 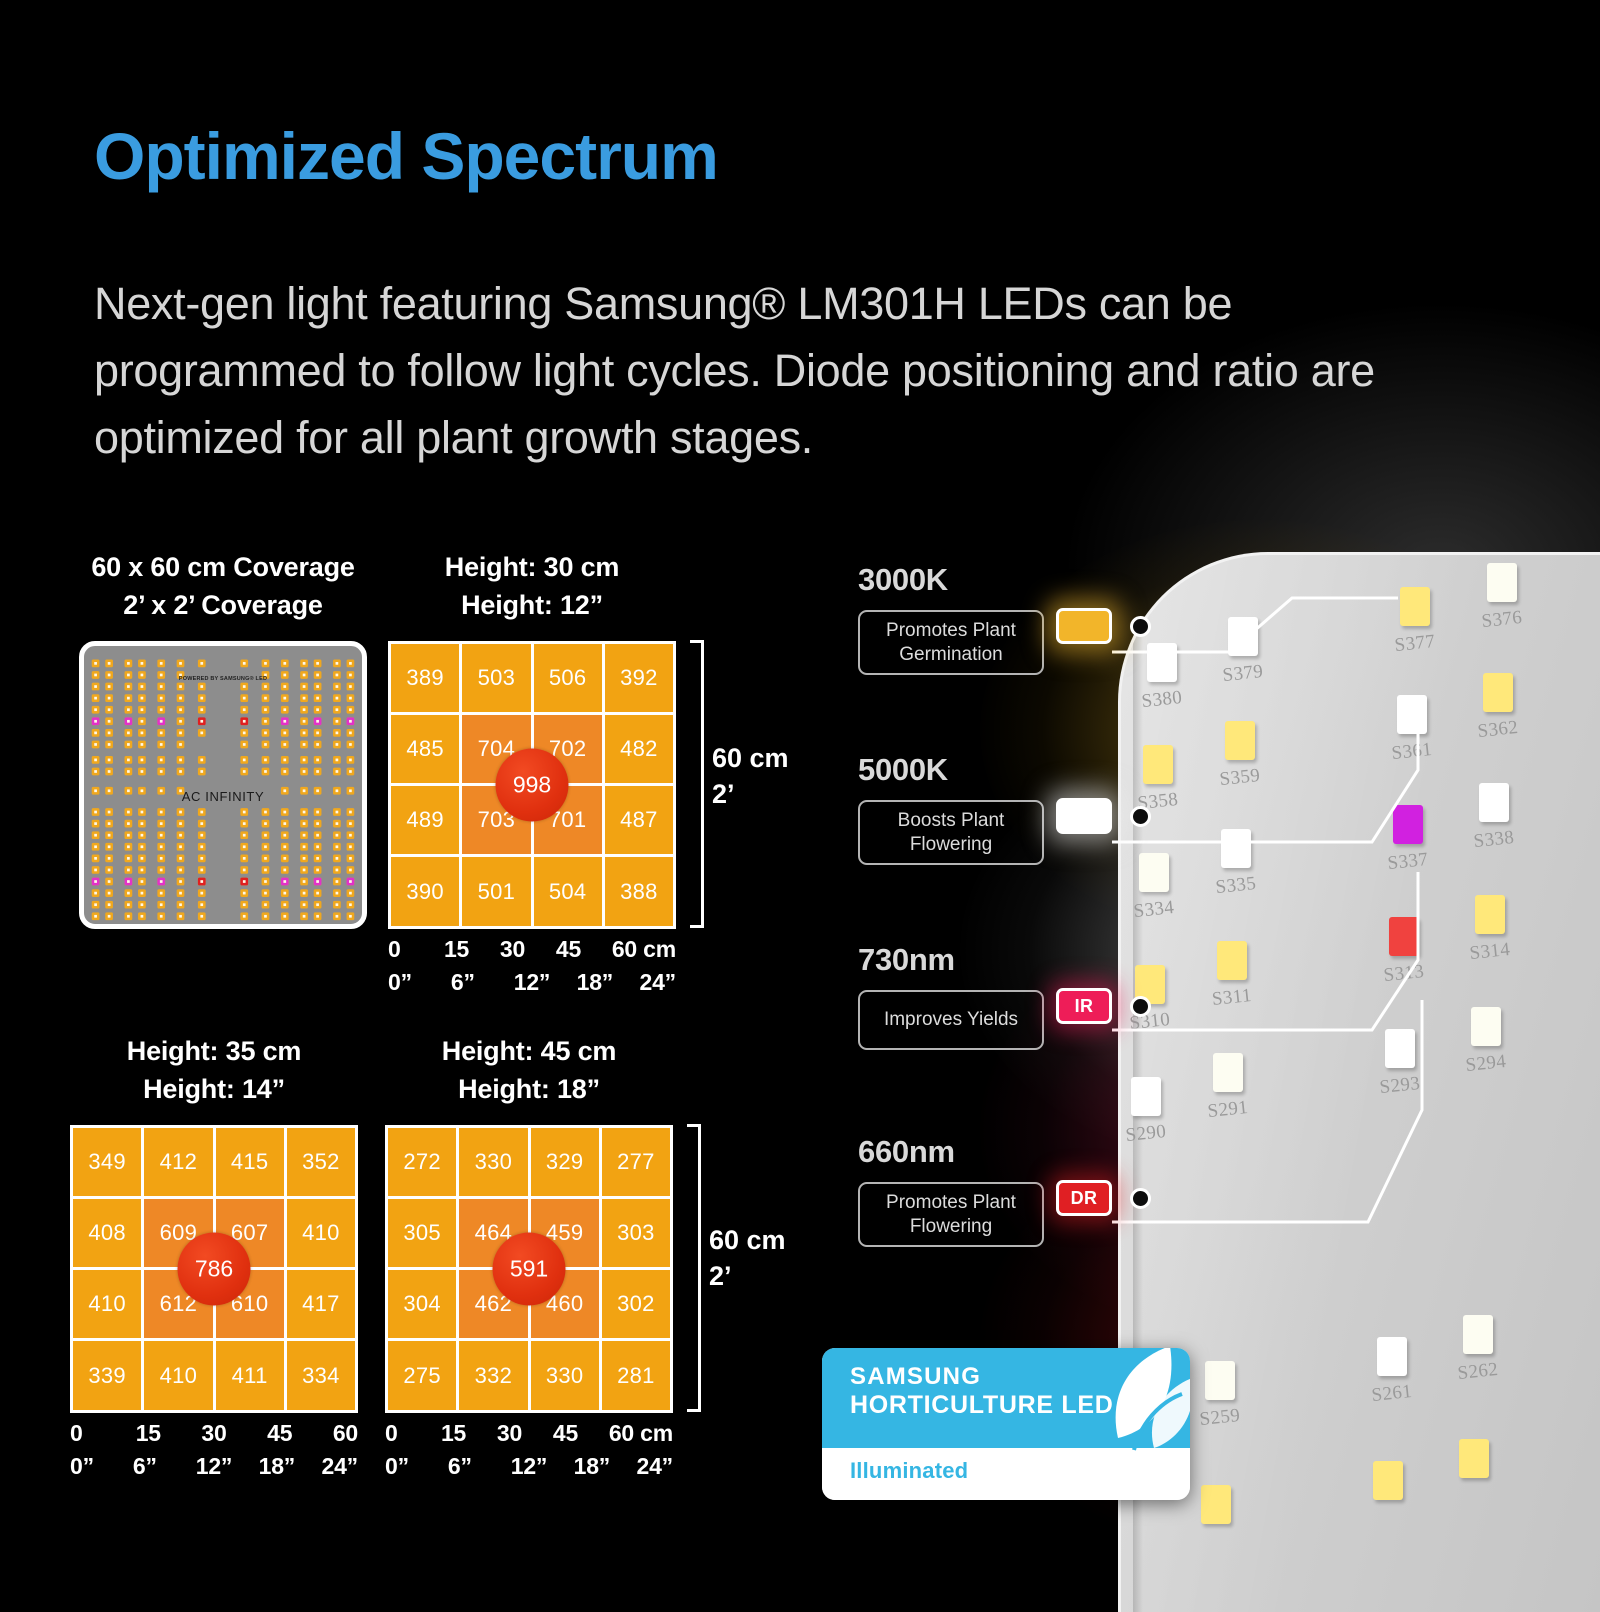 What do you see at coordinates (694, 1268) in the screenshot?
I see `height-bracket-45cm` at bounding box center [694, 1268].